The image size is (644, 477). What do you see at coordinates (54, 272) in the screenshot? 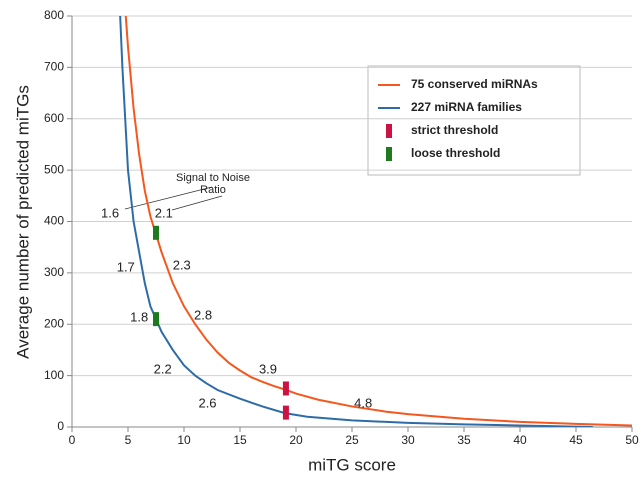
I see `y-tick-label: 300` at bounding box center [54, 272].